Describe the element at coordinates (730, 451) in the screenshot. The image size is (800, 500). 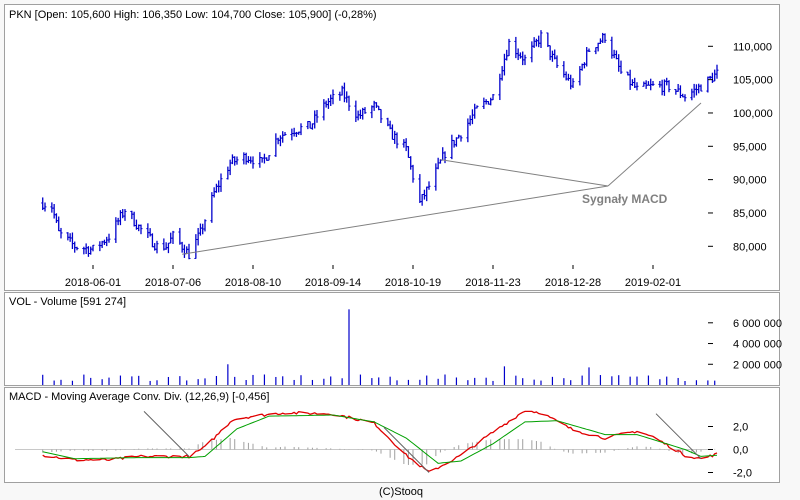
I see `macd-y-axis: 2,0 0,0 -2,0` at that location.